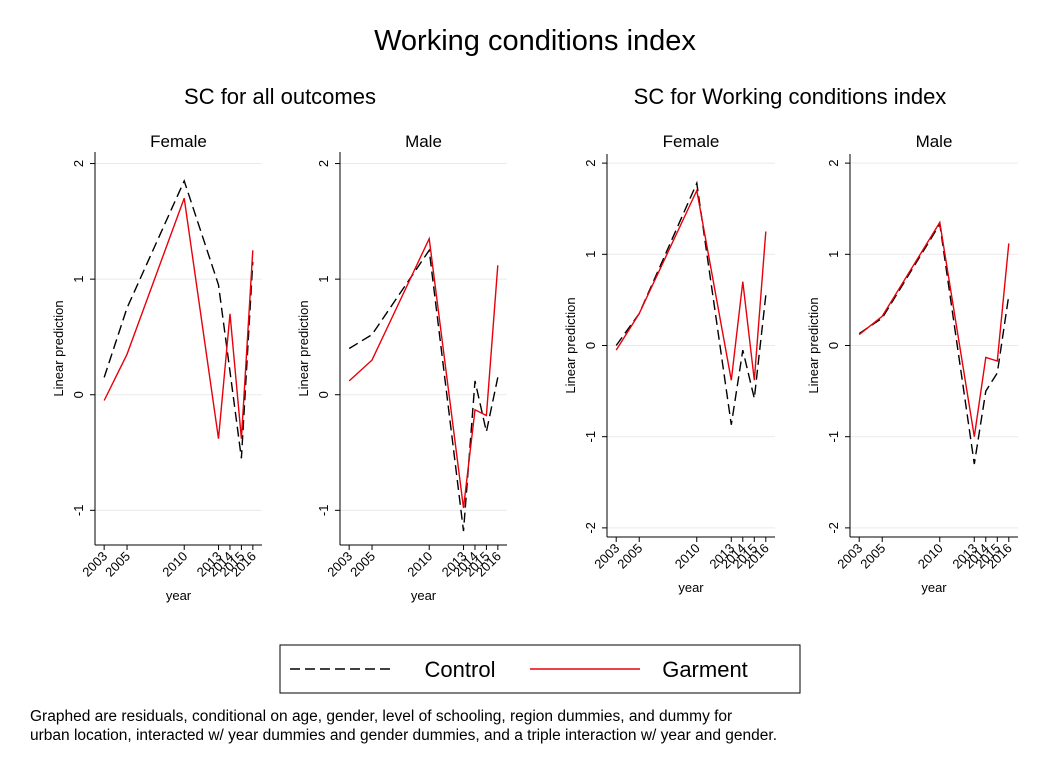 The height and width of the screenshot is (761, 1057). What do you see at coordinates (540, 669) in the screenshot?
I see `legend-box` at bounding box center [540, 669].